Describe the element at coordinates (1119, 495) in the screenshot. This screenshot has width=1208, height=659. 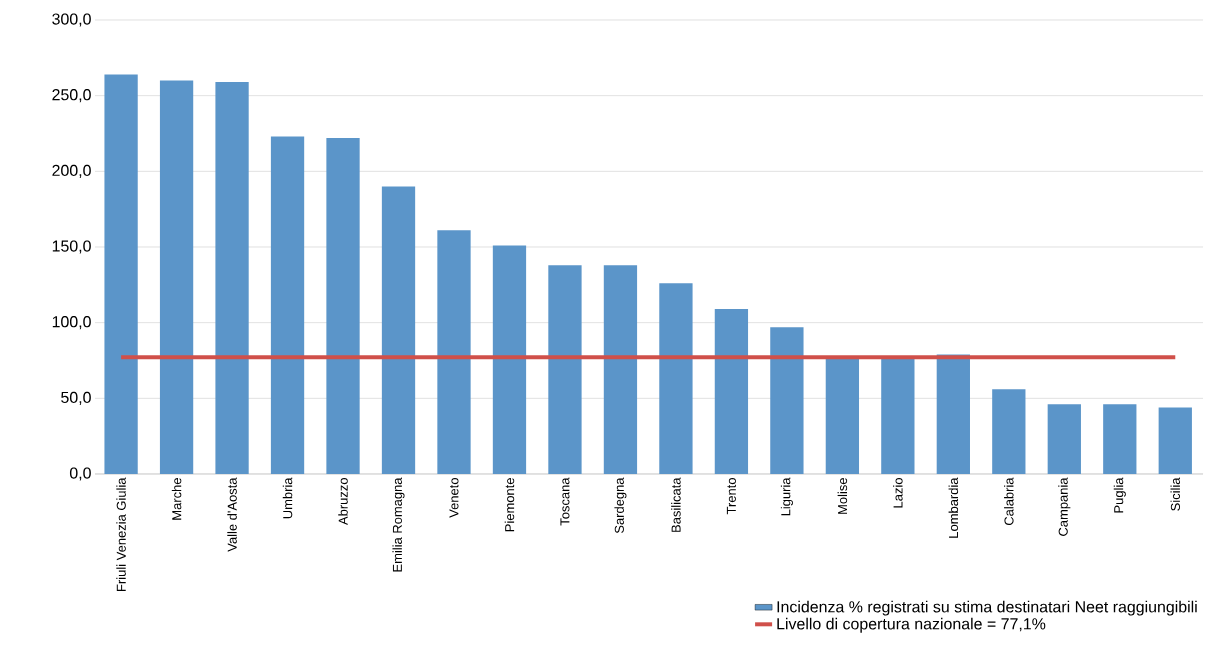
I see `x-tick-label: Puglia` at that location.